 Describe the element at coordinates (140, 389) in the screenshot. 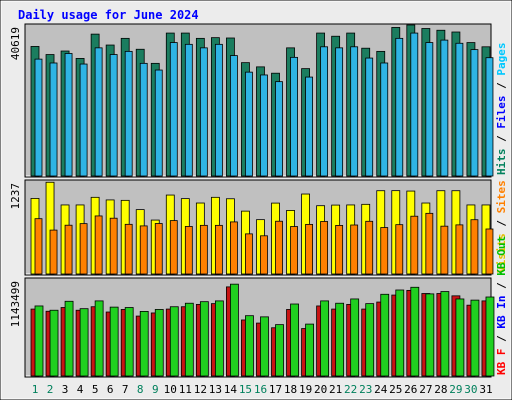

I see `x-tick-day-8: 8` at that location.